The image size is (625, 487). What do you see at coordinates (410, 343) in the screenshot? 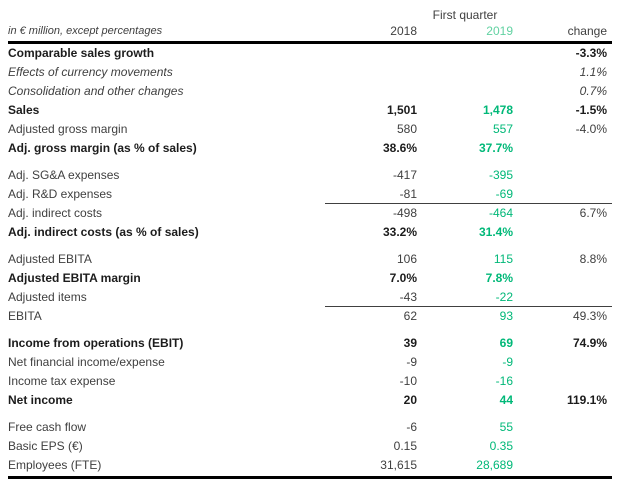
I see `value-2018: 39` at bounding box center [410, 343].